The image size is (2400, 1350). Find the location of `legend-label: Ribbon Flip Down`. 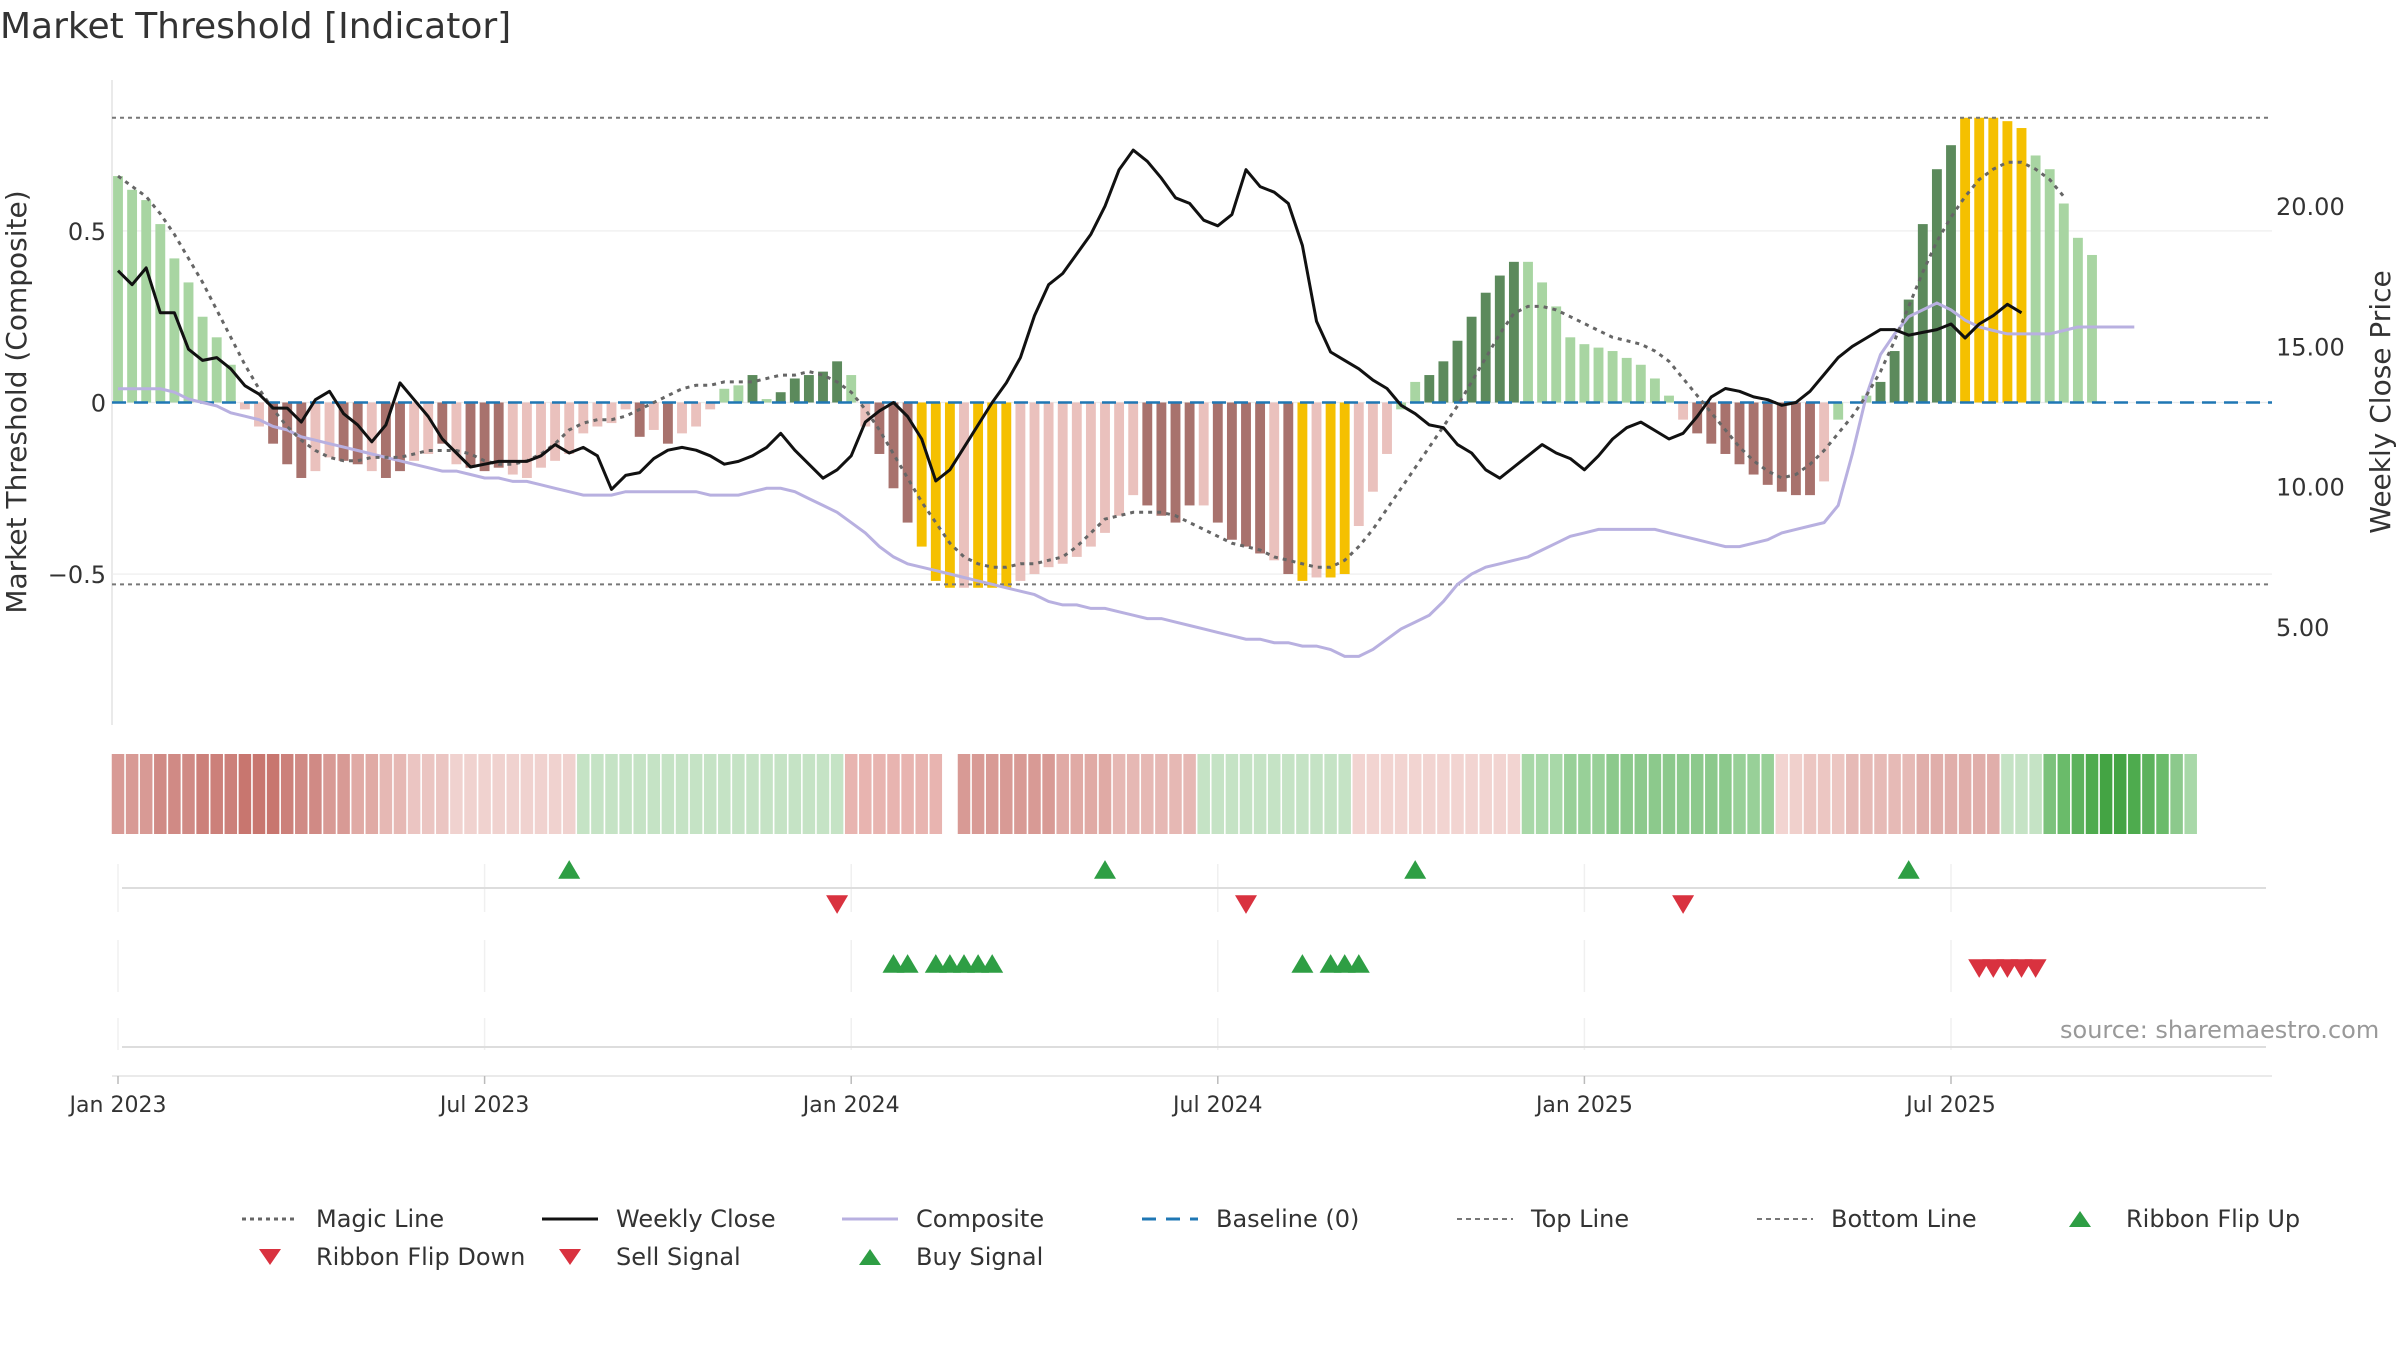

legend-label: Ribbon Flip Down is located at coordinates (421, 1257).